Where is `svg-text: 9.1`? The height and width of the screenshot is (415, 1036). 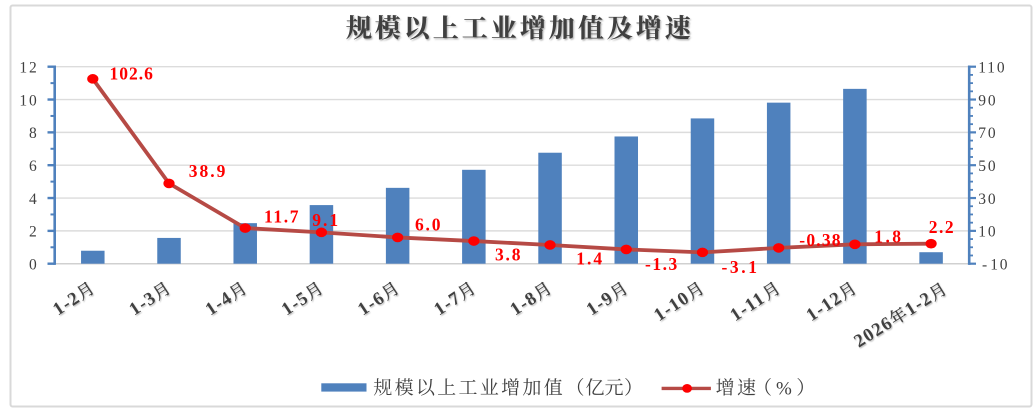 svg-text: 9.1 is located at coordinates (326, 220).